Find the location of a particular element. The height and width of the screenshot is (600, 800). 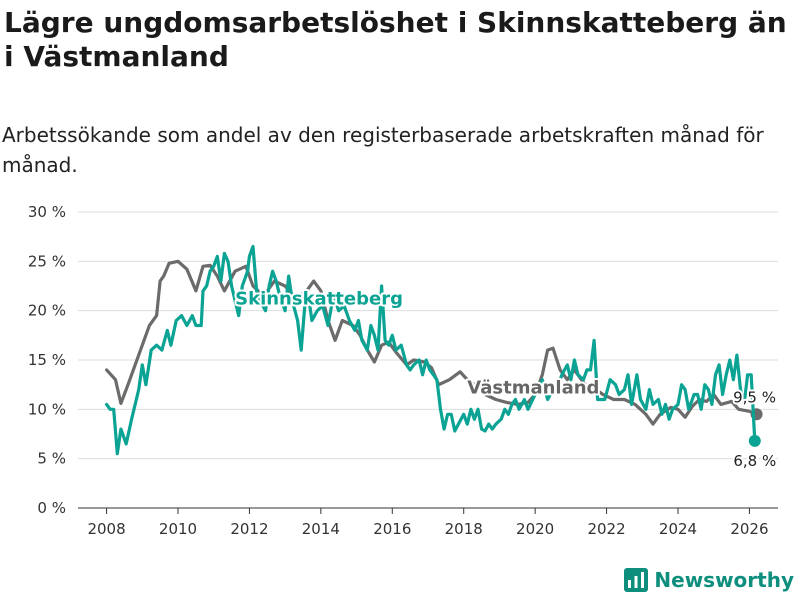

y-tick-label: 25 % is located at coordinates (47, 261).